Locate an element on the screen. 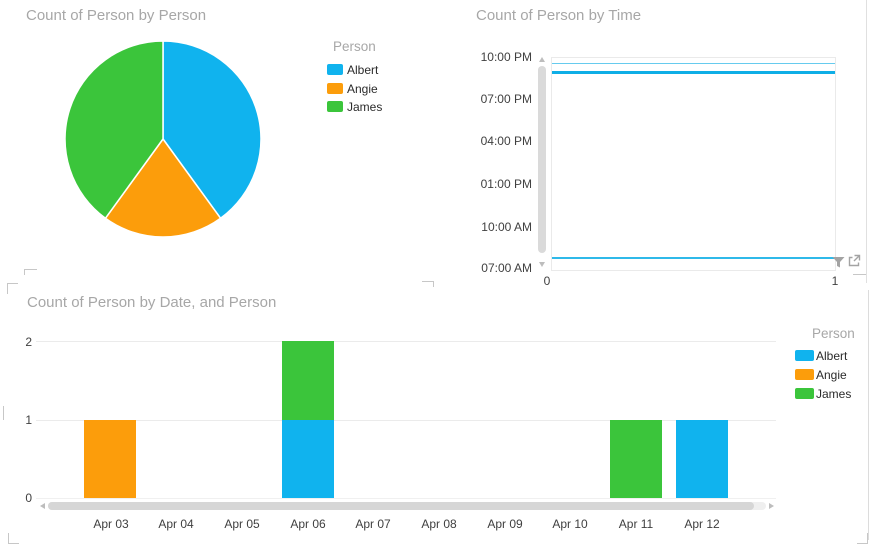 This screenshot has width=873, height=553. bar-apr06-albert is located at coordinates (308, 459).